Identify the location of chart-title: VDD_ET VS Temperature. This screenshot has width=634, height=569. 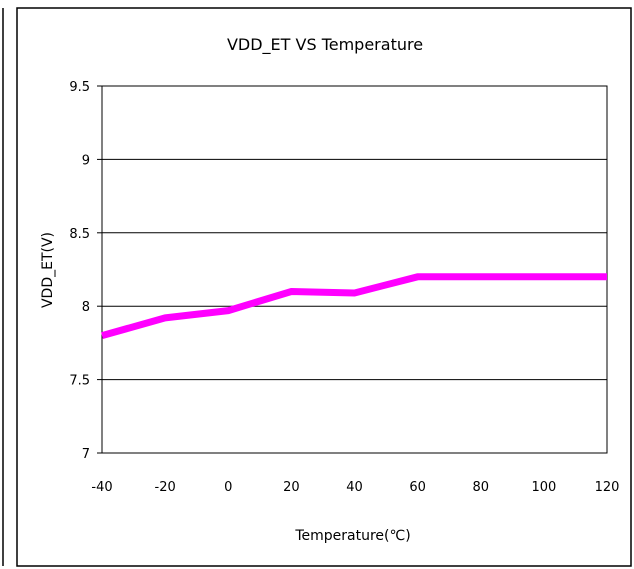
(325, 45).